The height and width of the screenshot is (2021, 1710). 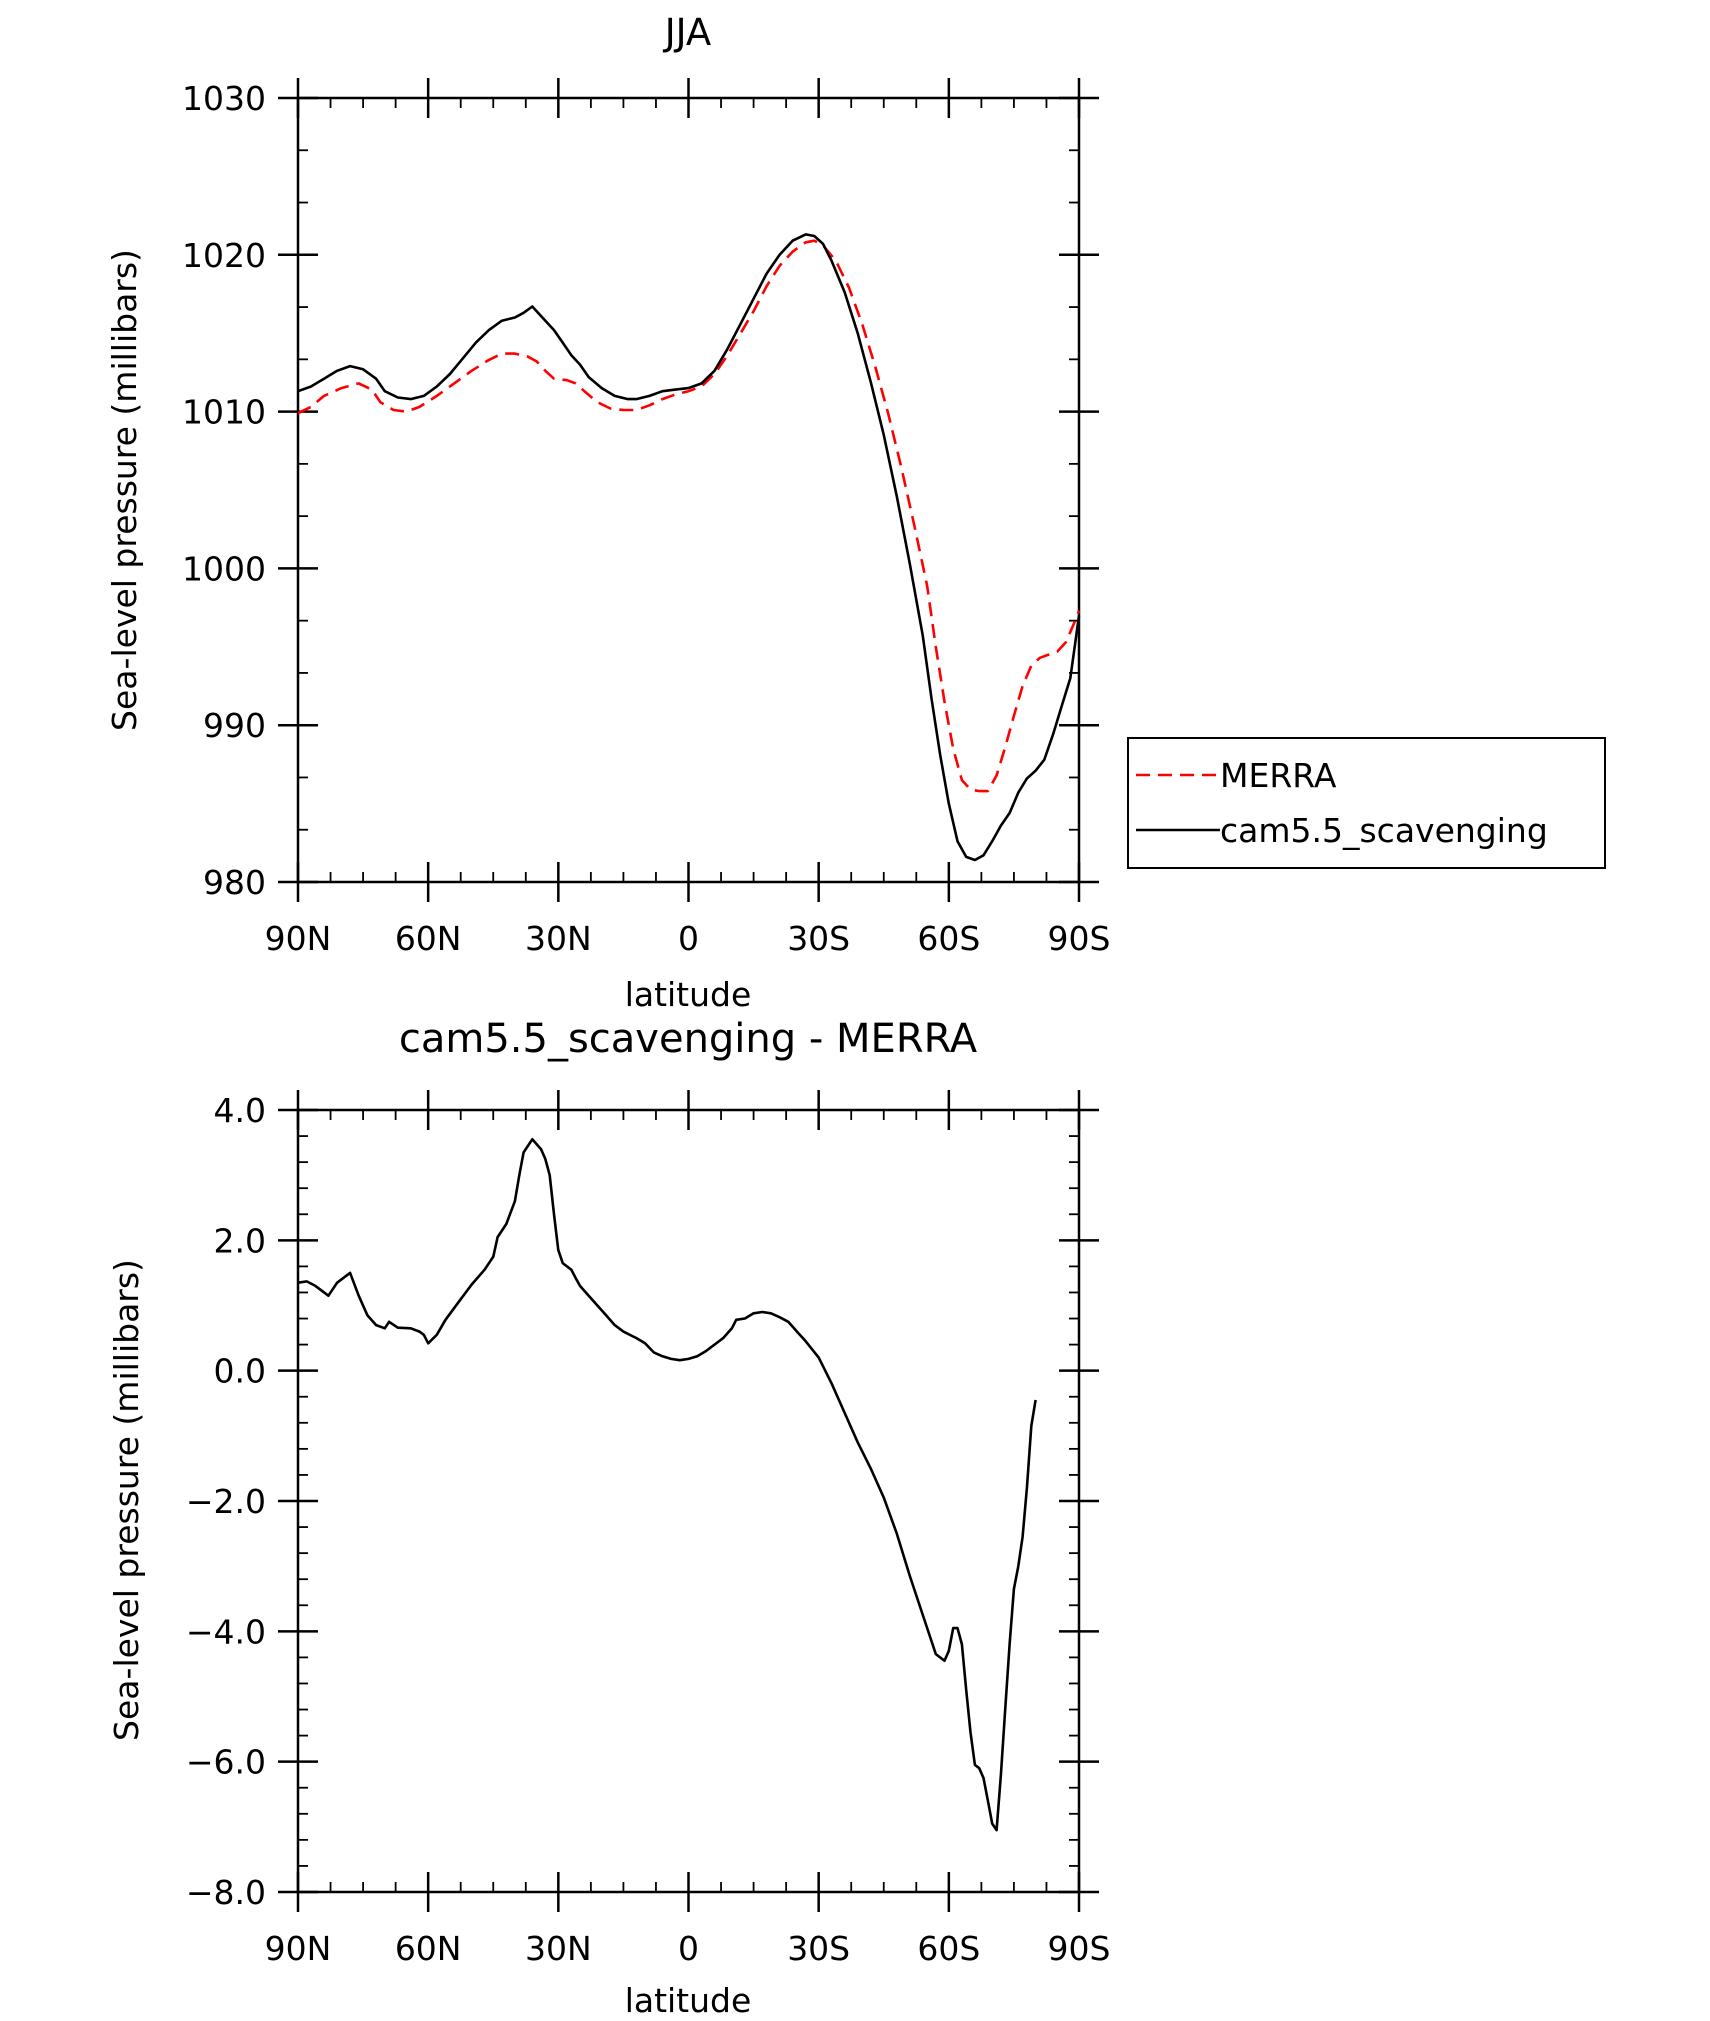 What do you see at coordinates (224, 568) in the screenshot?
I see `y-tick-label: 1000` at bounding box center [224, 568].